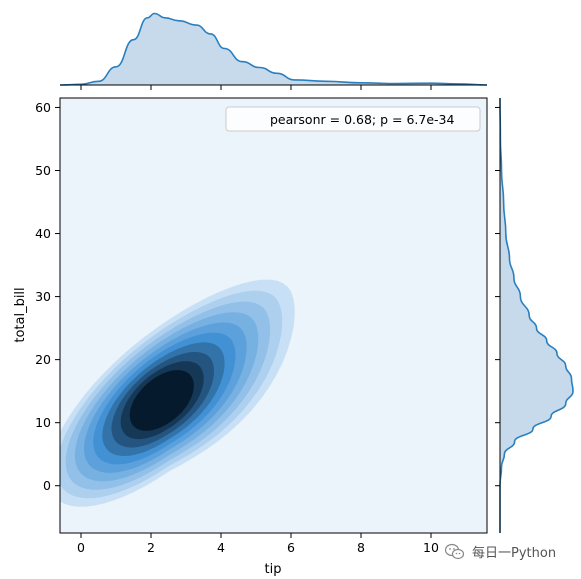  Describe the element at coordinates (454, 551) in the screenshot. I see `wechat-icon` at that location.